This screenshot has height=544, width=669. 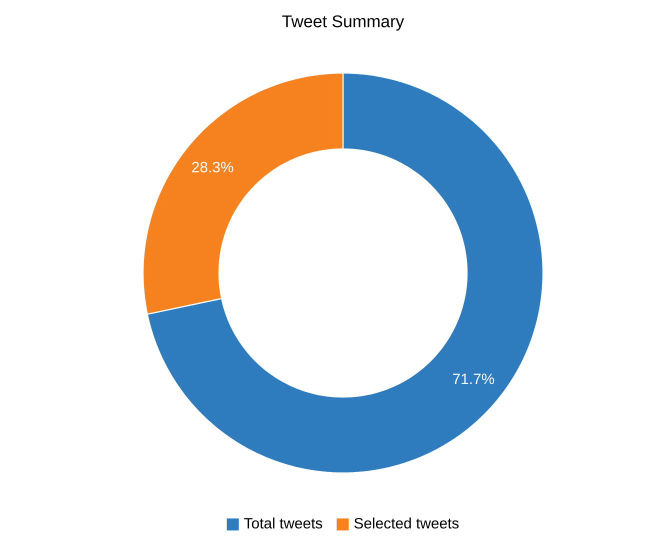 What do you see at coordinates (473, 379) in the screenshot?
I see `data-label: 71.7%` at bounding box center [473, 379].